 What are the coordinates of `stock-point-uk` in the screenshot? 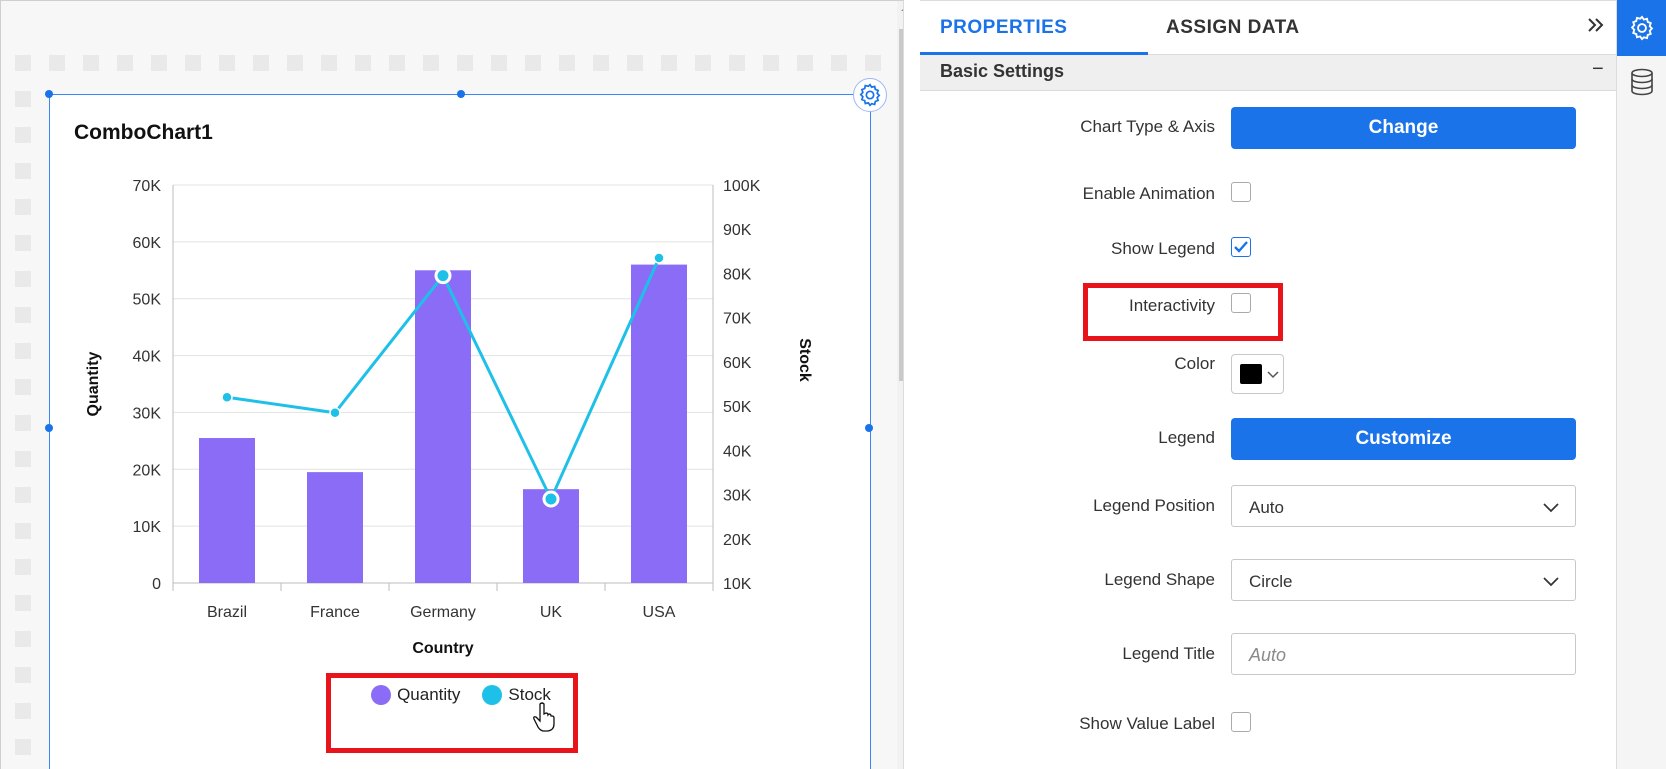 It's located at (551, 499).